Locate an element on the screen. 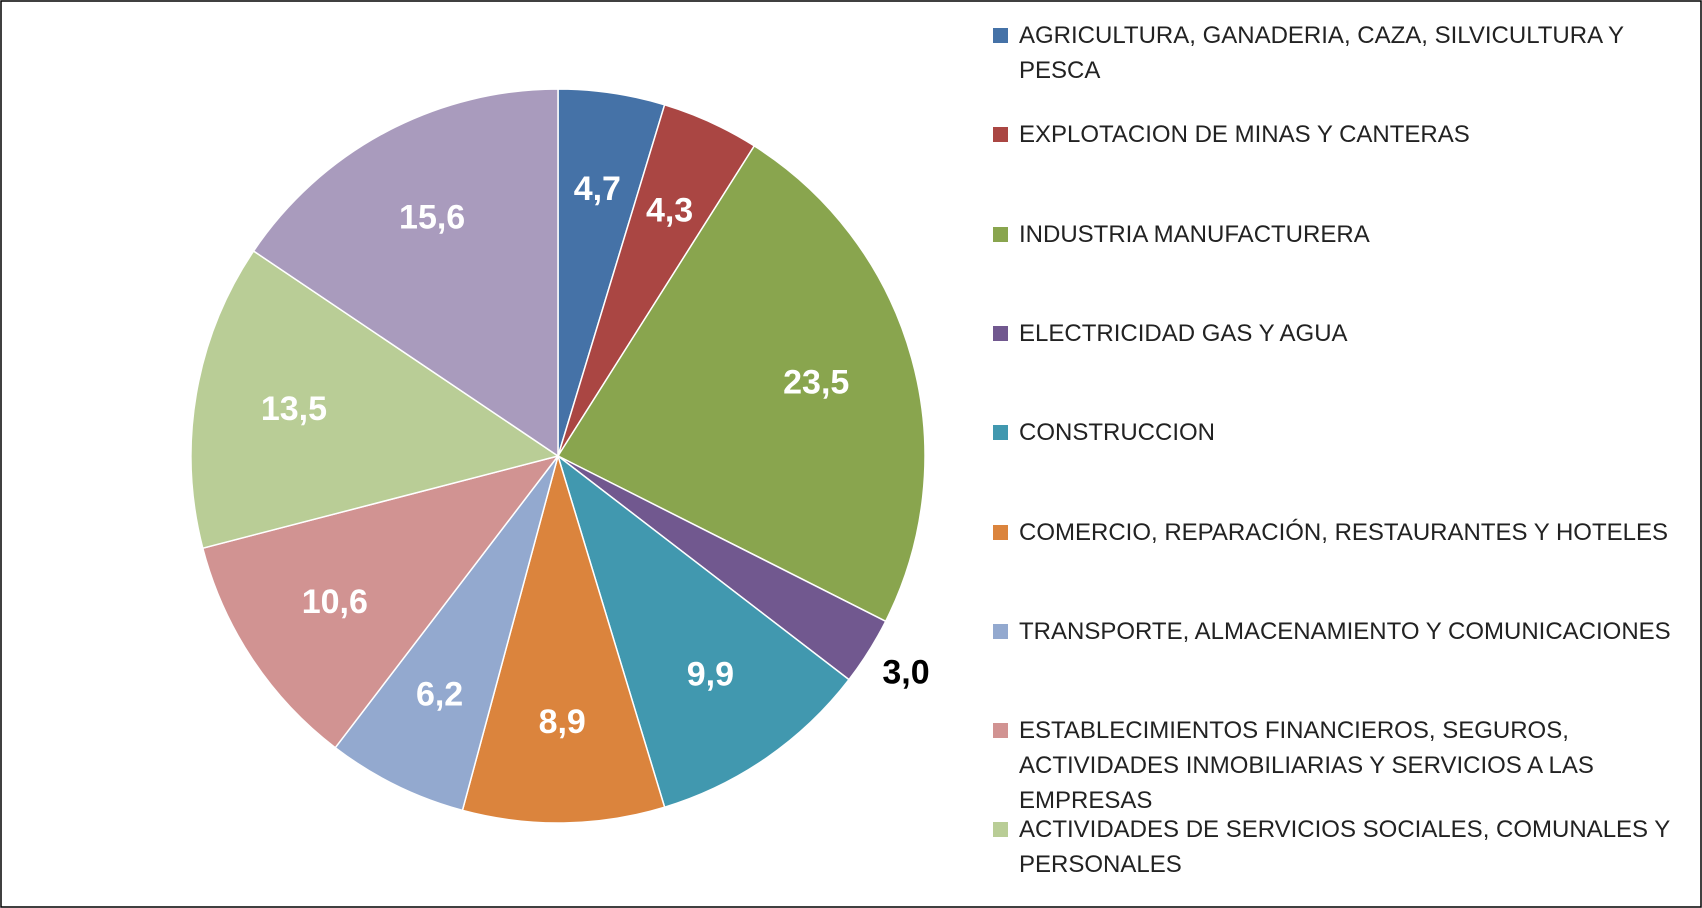  data-label: 10,6 is located at coordinates (335, 602).